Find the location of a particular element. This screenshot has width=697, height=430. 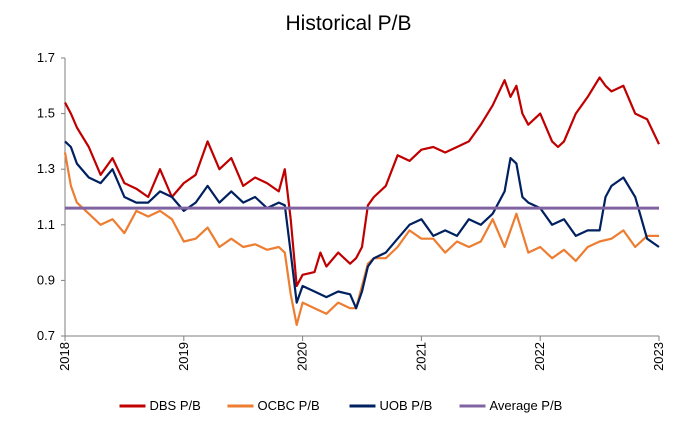

legend-label-uob-p-b: UOB P/B is located at coordinates (406, 405).